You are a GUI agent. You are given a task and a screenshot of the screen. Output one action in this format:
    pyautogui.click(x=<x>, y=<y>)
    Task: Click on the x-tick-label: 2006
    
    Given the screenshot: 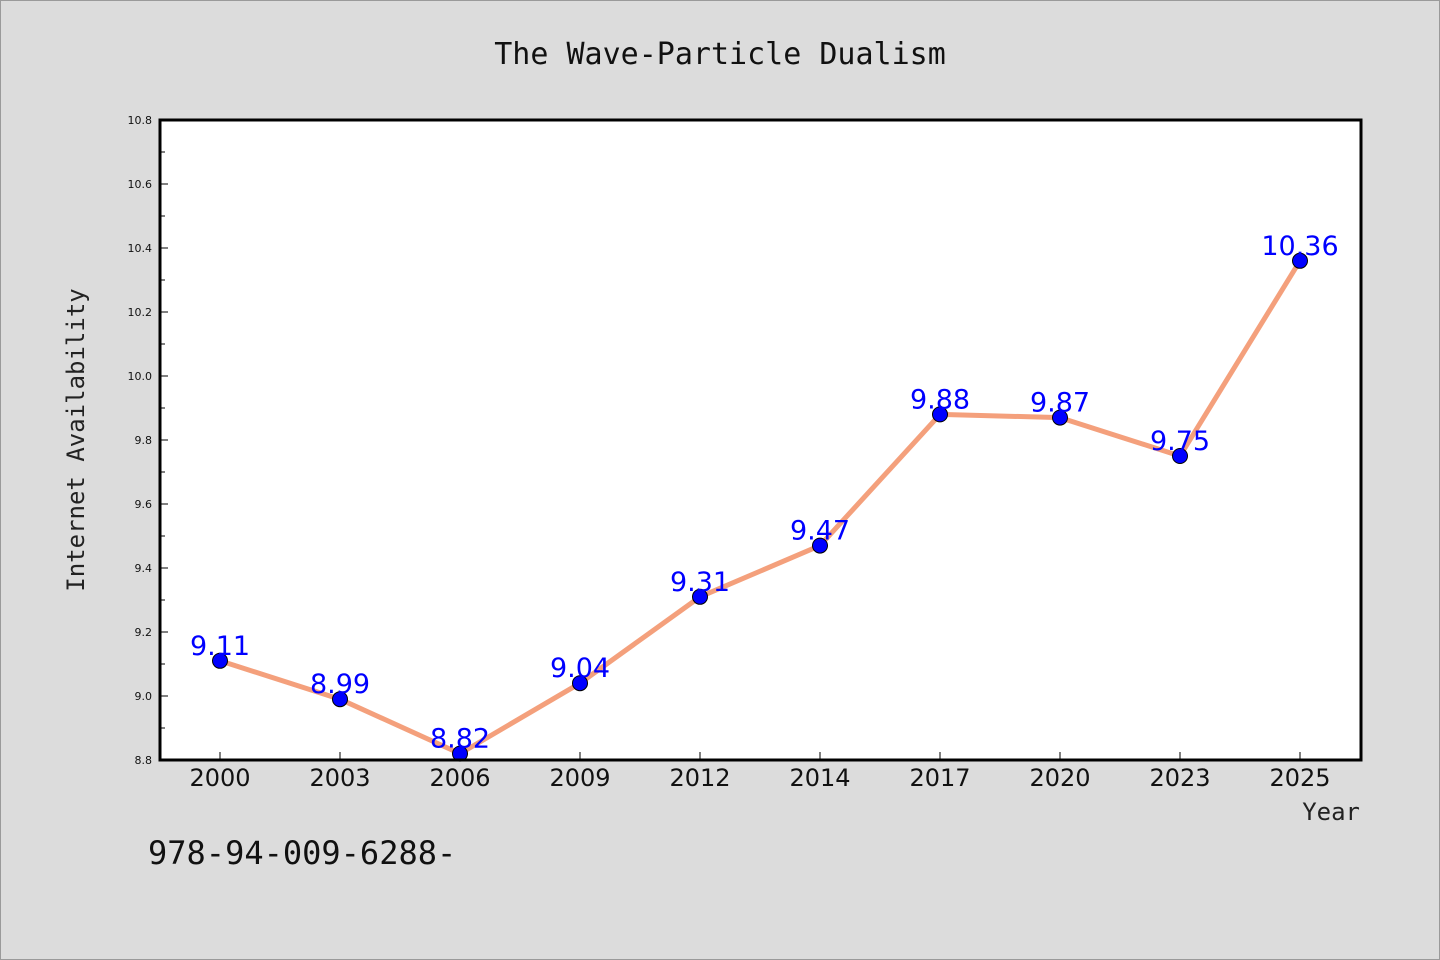 What is the action you would take?
    pyautogui.click(x=459, y=778)
    